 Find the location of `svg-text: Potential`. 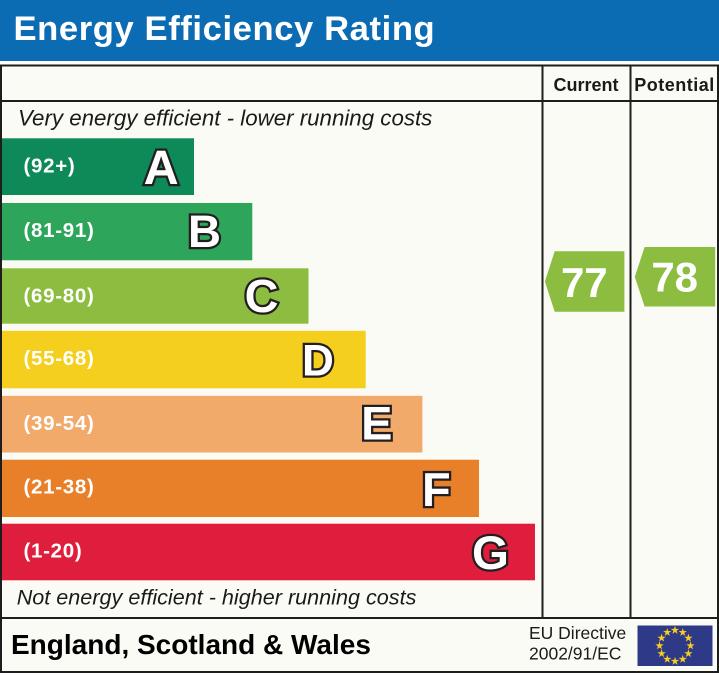

svg-text: Potential is located at coordinates (674, 85).